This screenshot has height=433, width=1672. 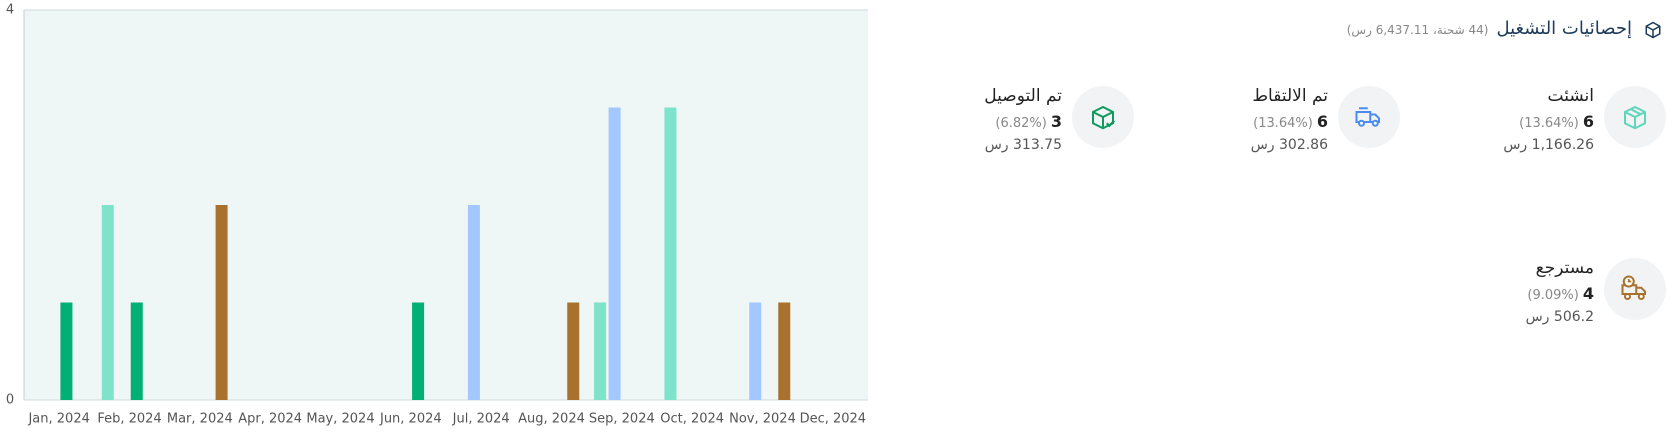 I want to click on x-tick-label: Mar, 2024, so click(x=200, y=419).